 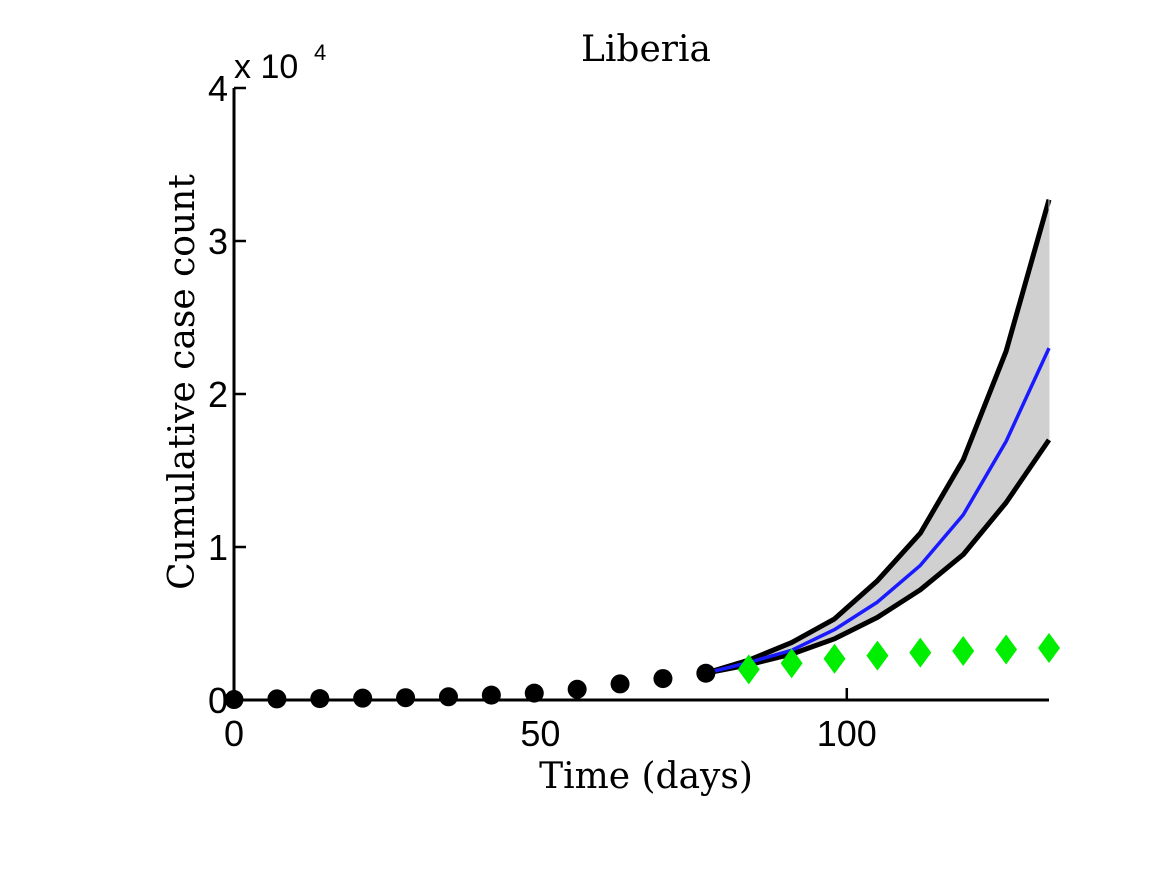 What do you see at coordinates (218, 241) in the screenshot?
I see `y-tick-label: 3` at bounding box center [218, 241].